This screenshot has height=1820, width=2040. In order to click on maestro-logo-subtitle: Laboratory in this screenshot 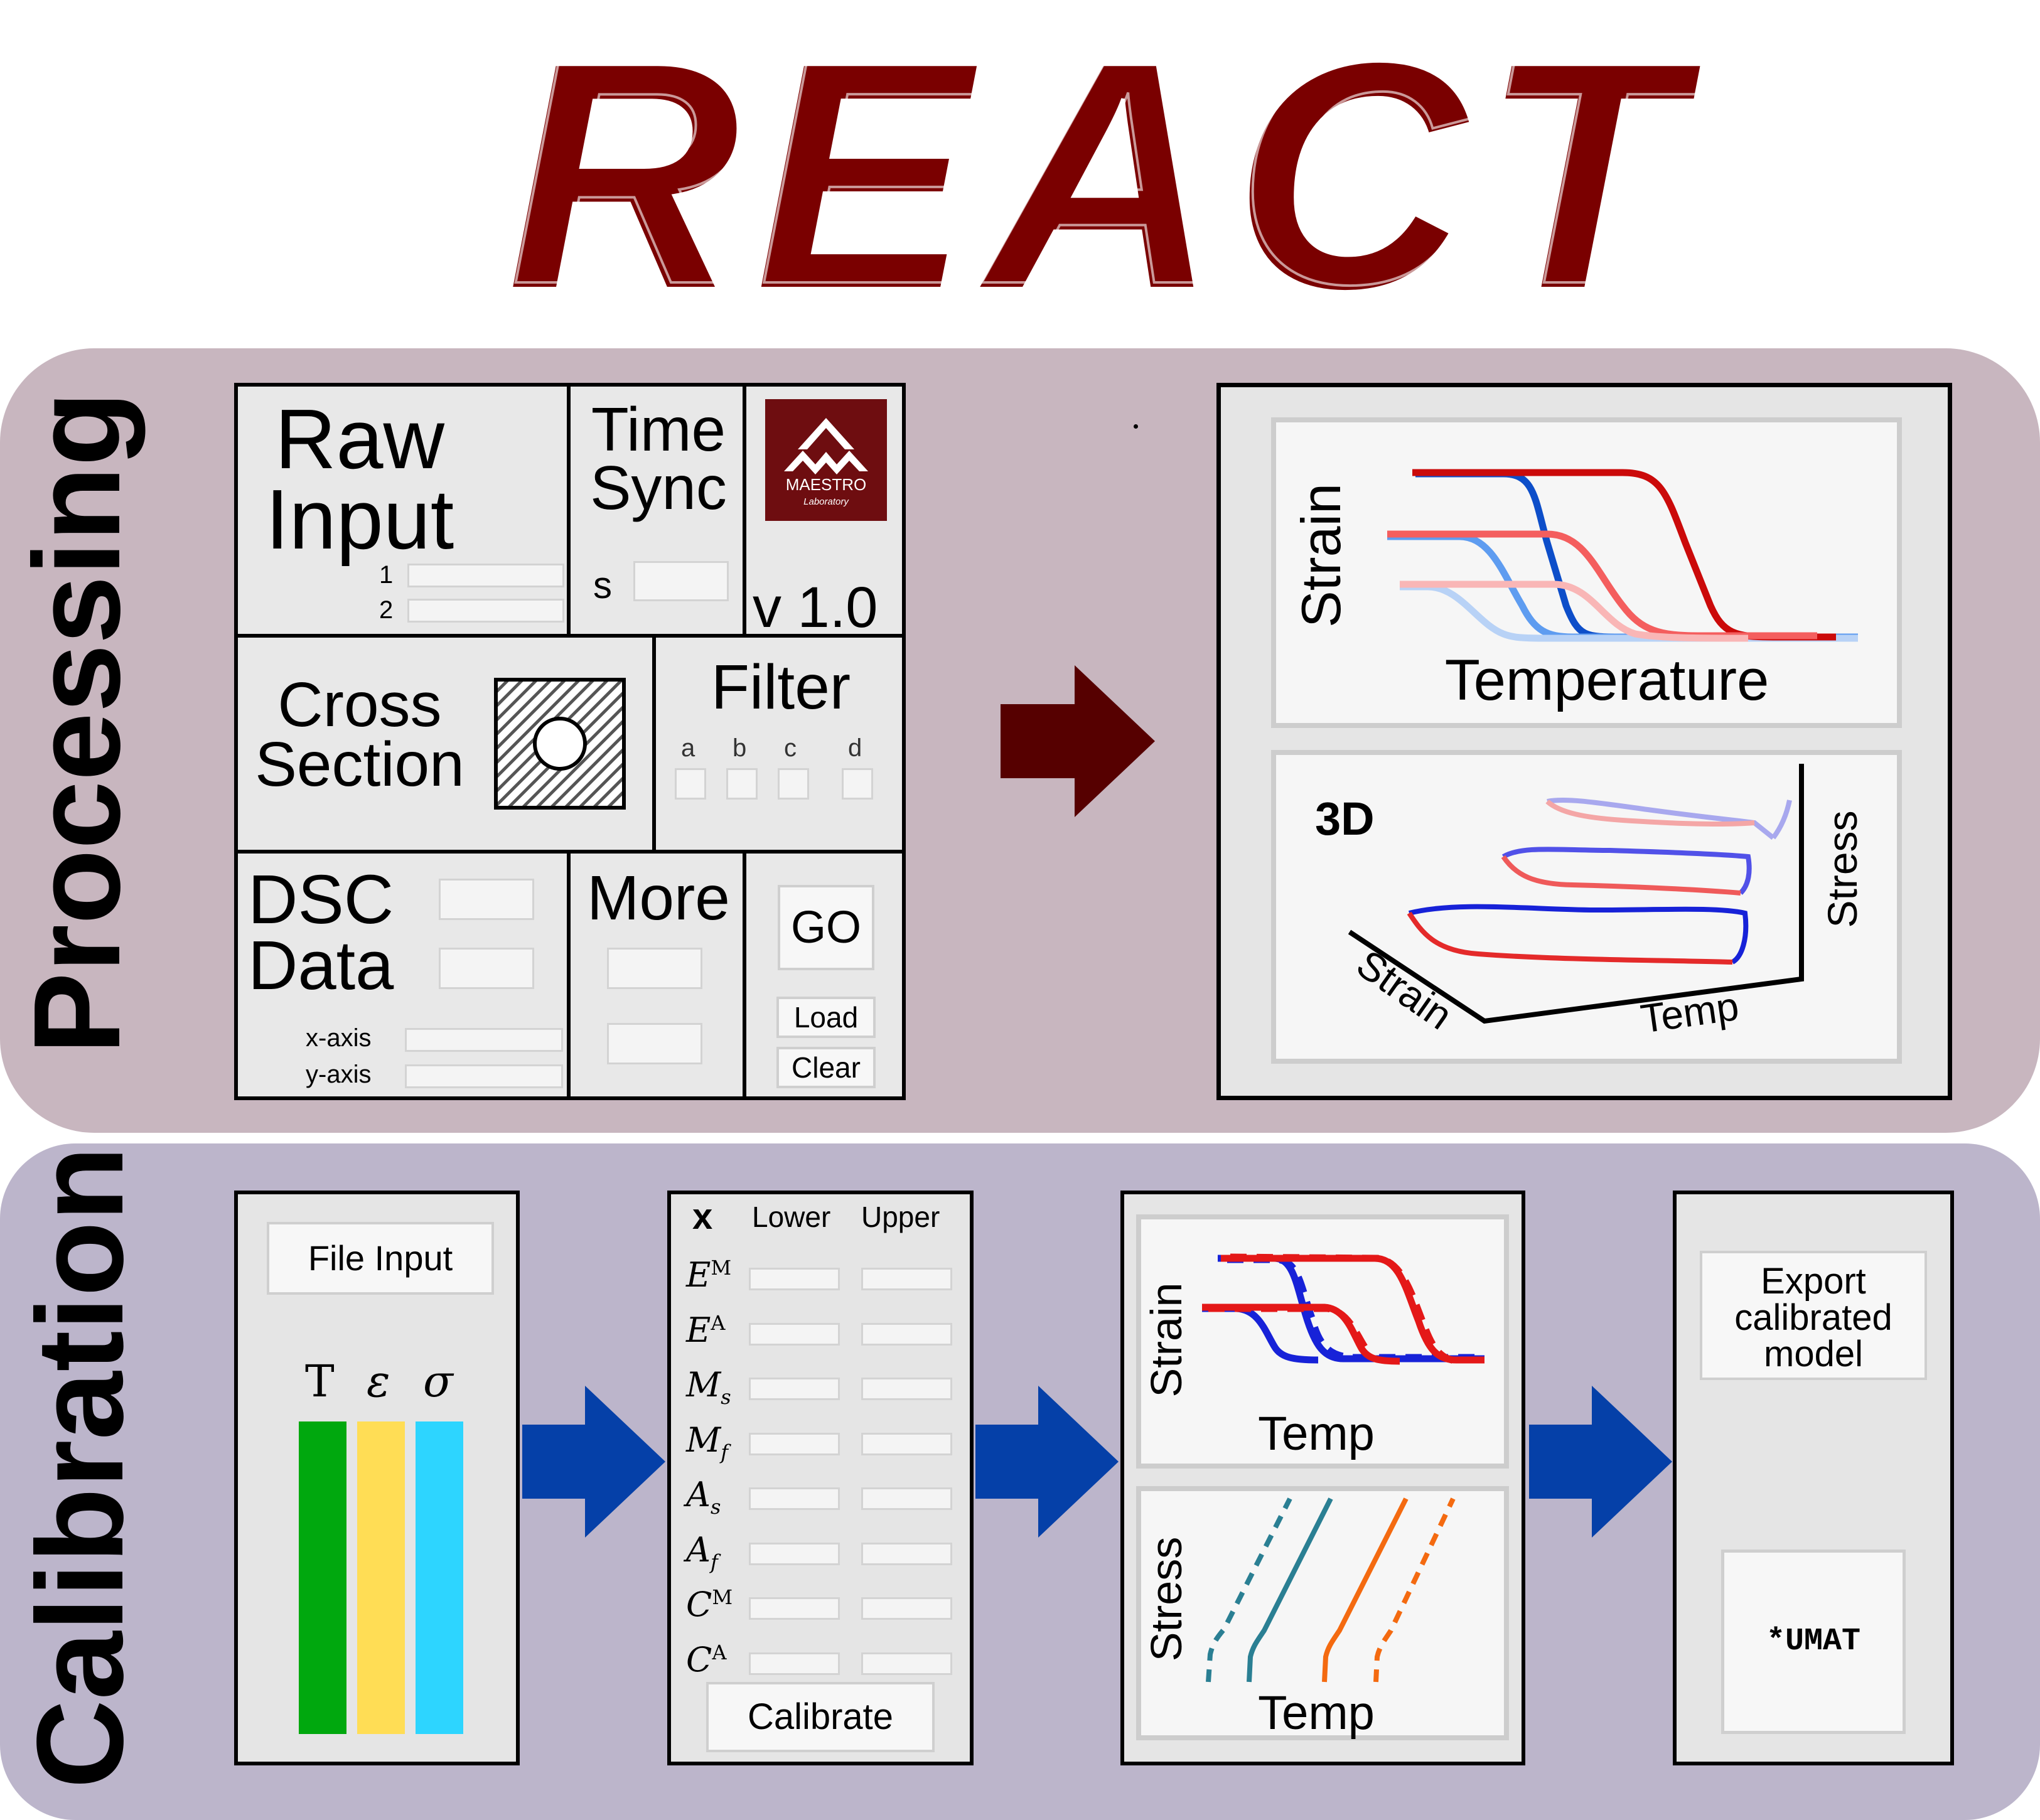, I will do `click(826, 501)`.